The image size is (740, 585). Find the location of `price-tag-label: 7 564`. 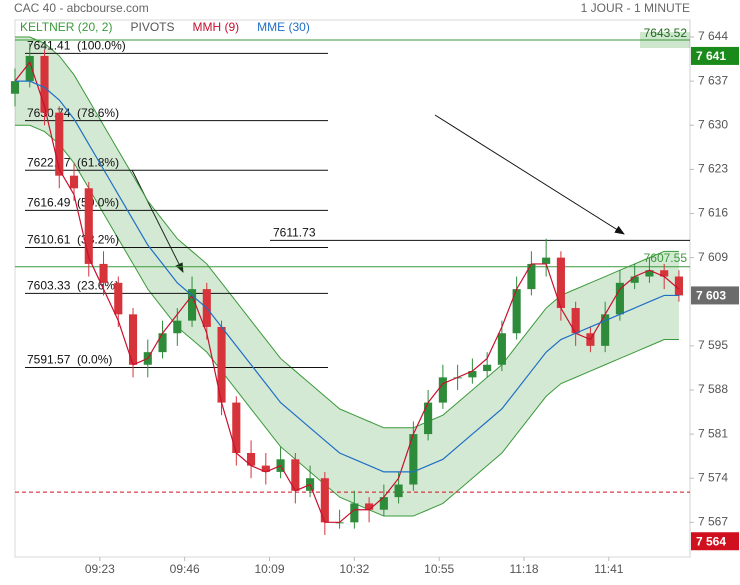

price-tag-label: 7 564 is located at coordinates (711, 541).